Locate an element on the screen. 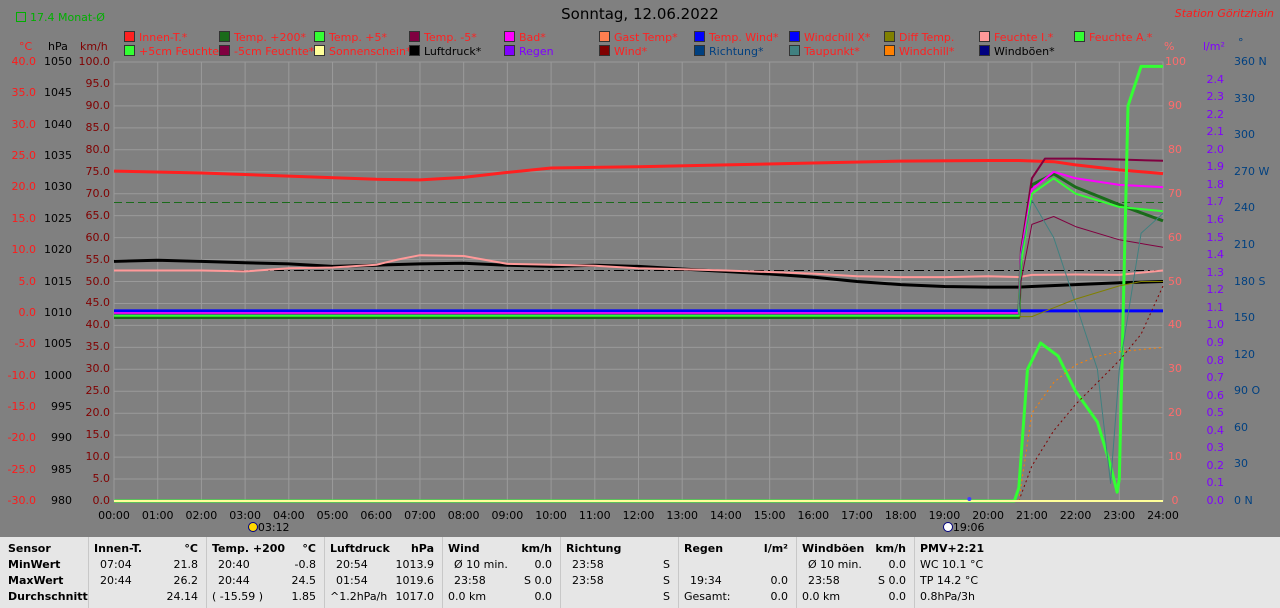  rain-tick-label: 1.7 is located at coordinates (1215, 202).